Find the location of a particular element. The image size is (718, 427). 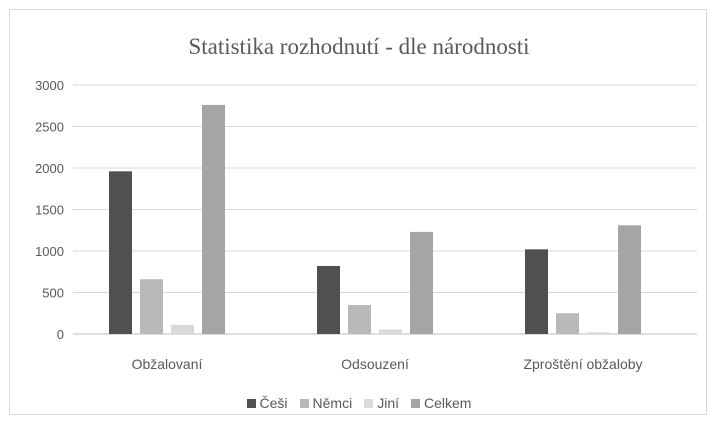

legend-label: Němci is located at coordinates (332, 403).